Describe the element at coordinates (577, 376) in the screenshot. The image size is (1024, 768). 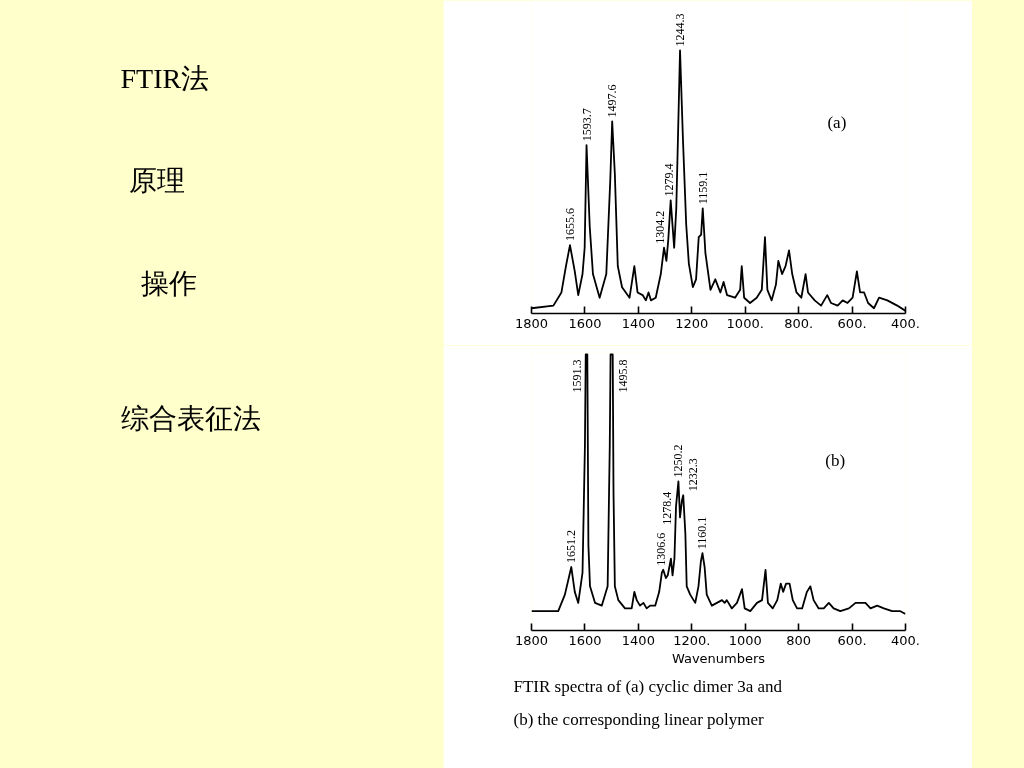
I see `annotation: 1591.3` at that location.